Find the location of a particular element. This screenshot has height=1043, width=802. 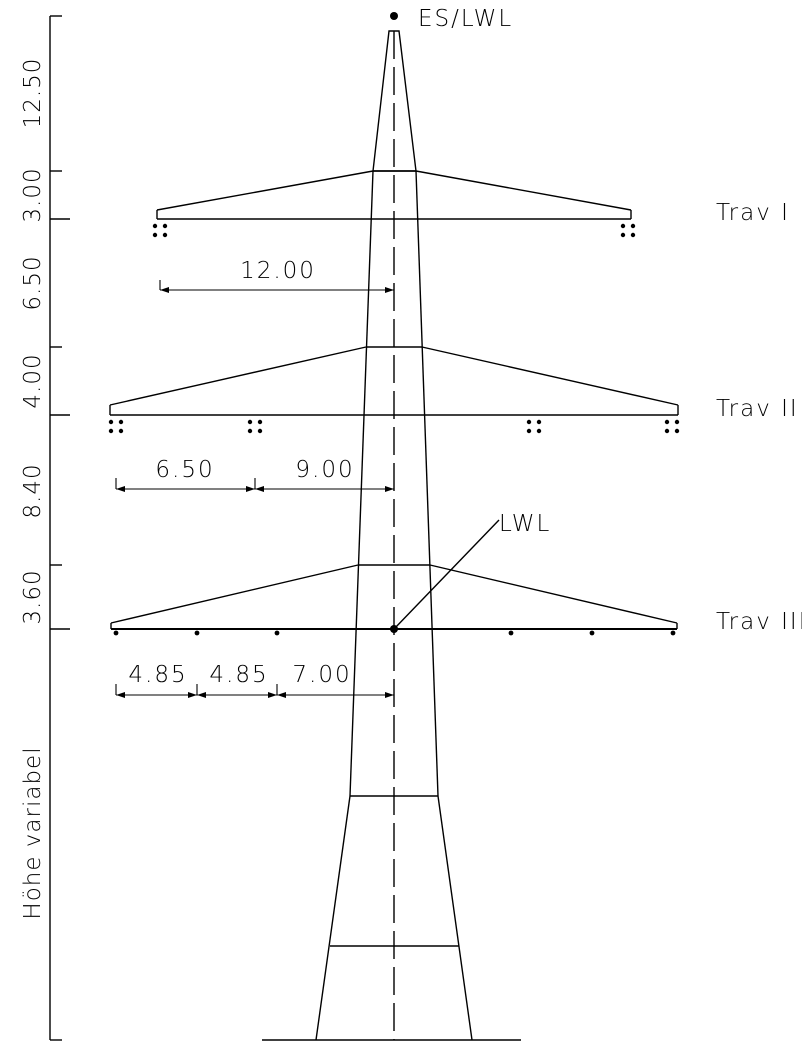

dim-label-6-50: 6.50 is located at coordinates (184, 470).